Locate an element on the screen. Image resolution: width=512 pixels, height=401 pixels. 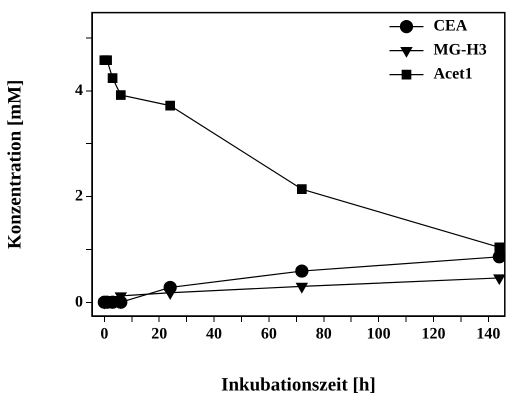
y-axis-title: Konzentration [mM] is located at coordinates (15, 164).